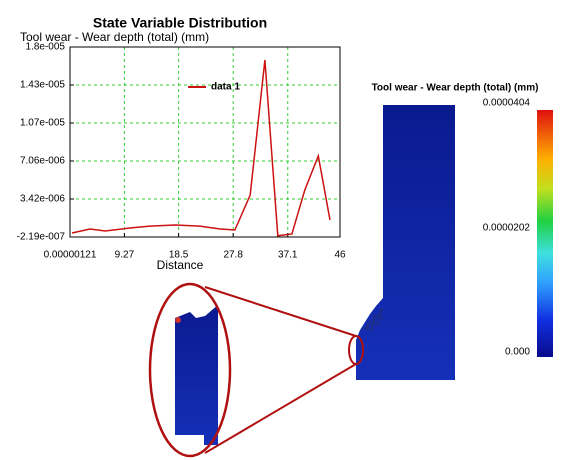  Describe the element at coordinates (507, 228) in the screenshot. I see `scale-label: 0.0000202` at that location.